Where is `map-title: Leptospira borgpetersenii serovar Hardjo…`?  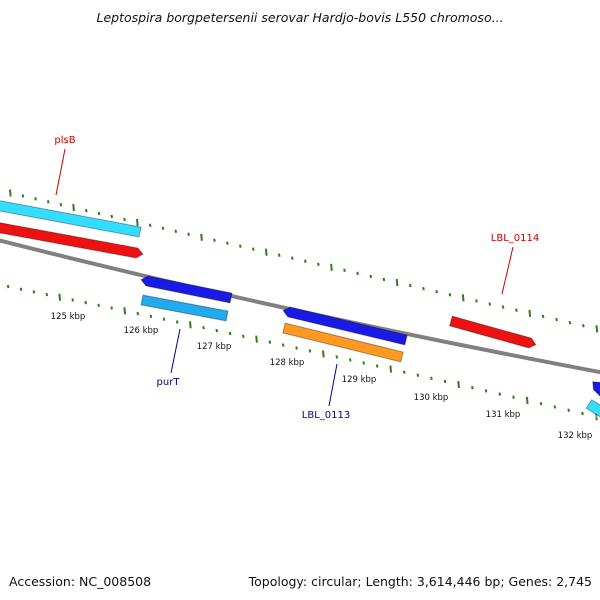 map-title: Leptospira borgpetersenii serovar Hardjo… is located at coordinates (300, 17).